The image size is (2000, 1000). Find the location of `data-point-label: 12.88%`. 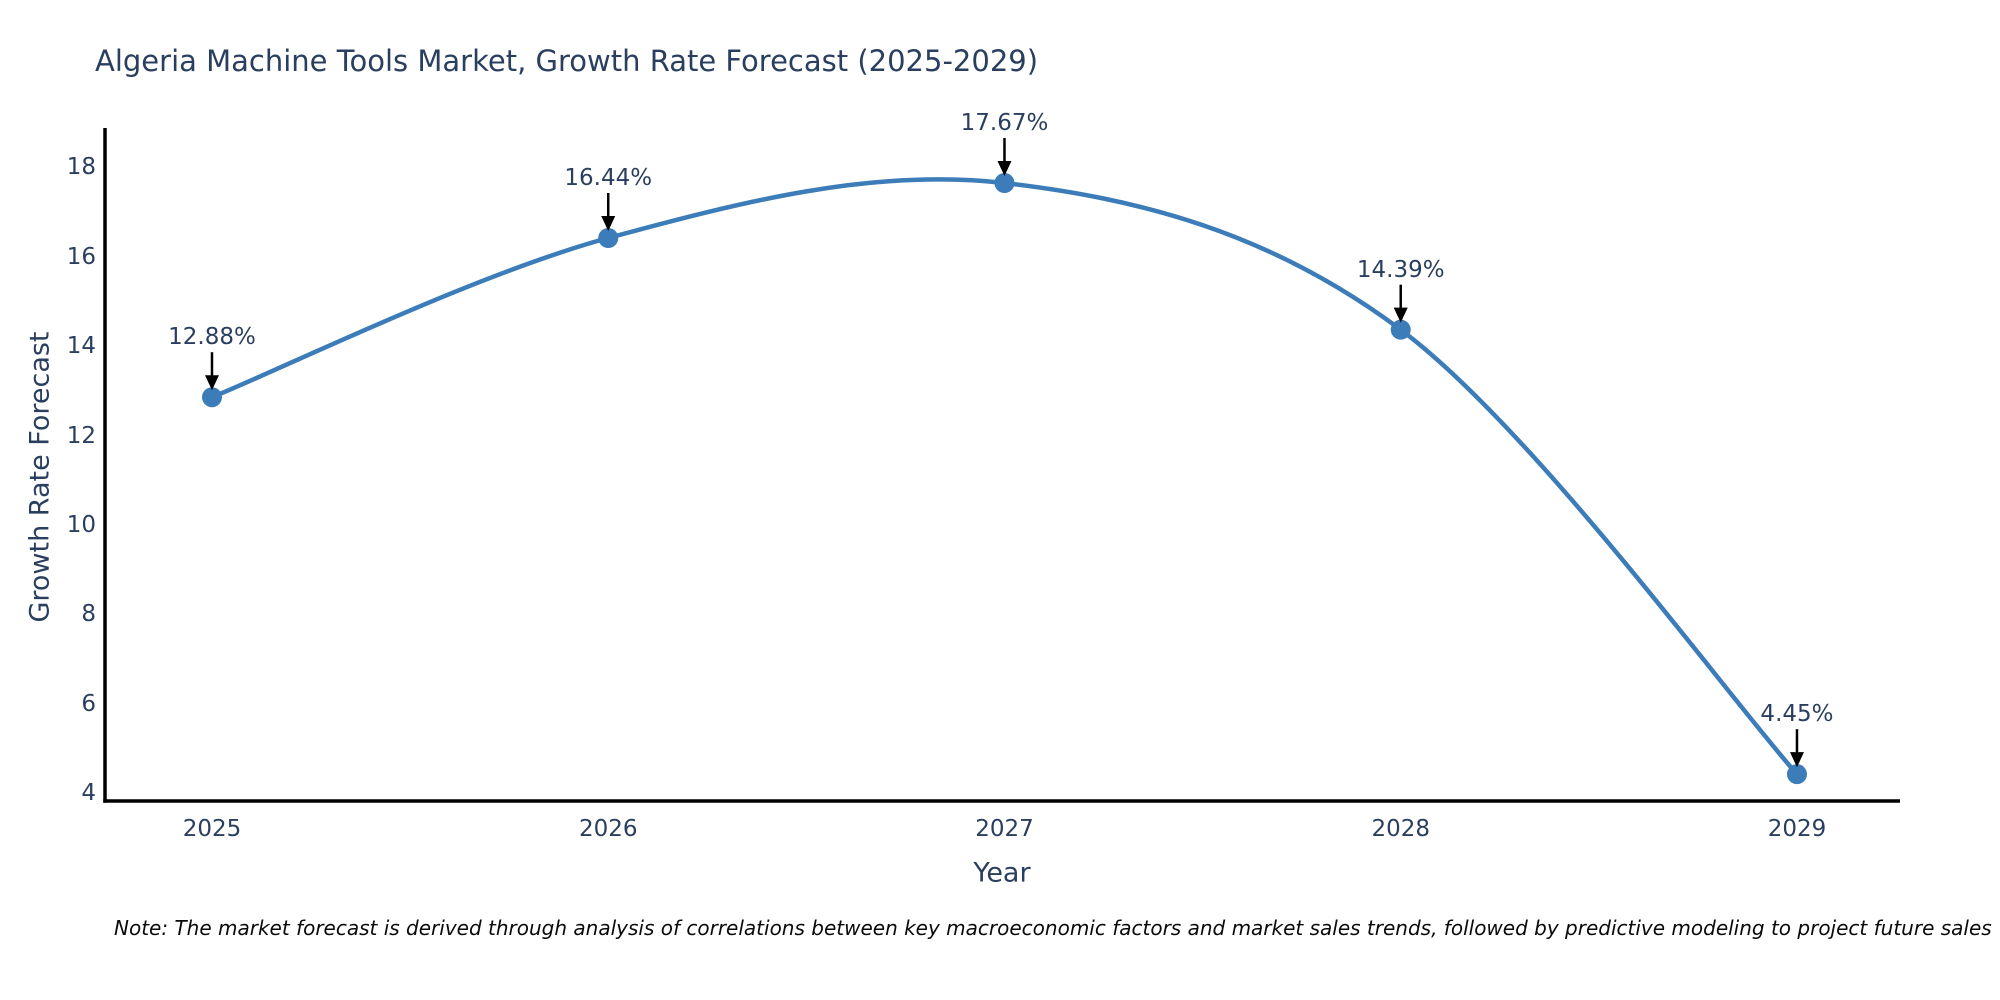

data-point-label: 12.88% is located at coordinates (212, 337).